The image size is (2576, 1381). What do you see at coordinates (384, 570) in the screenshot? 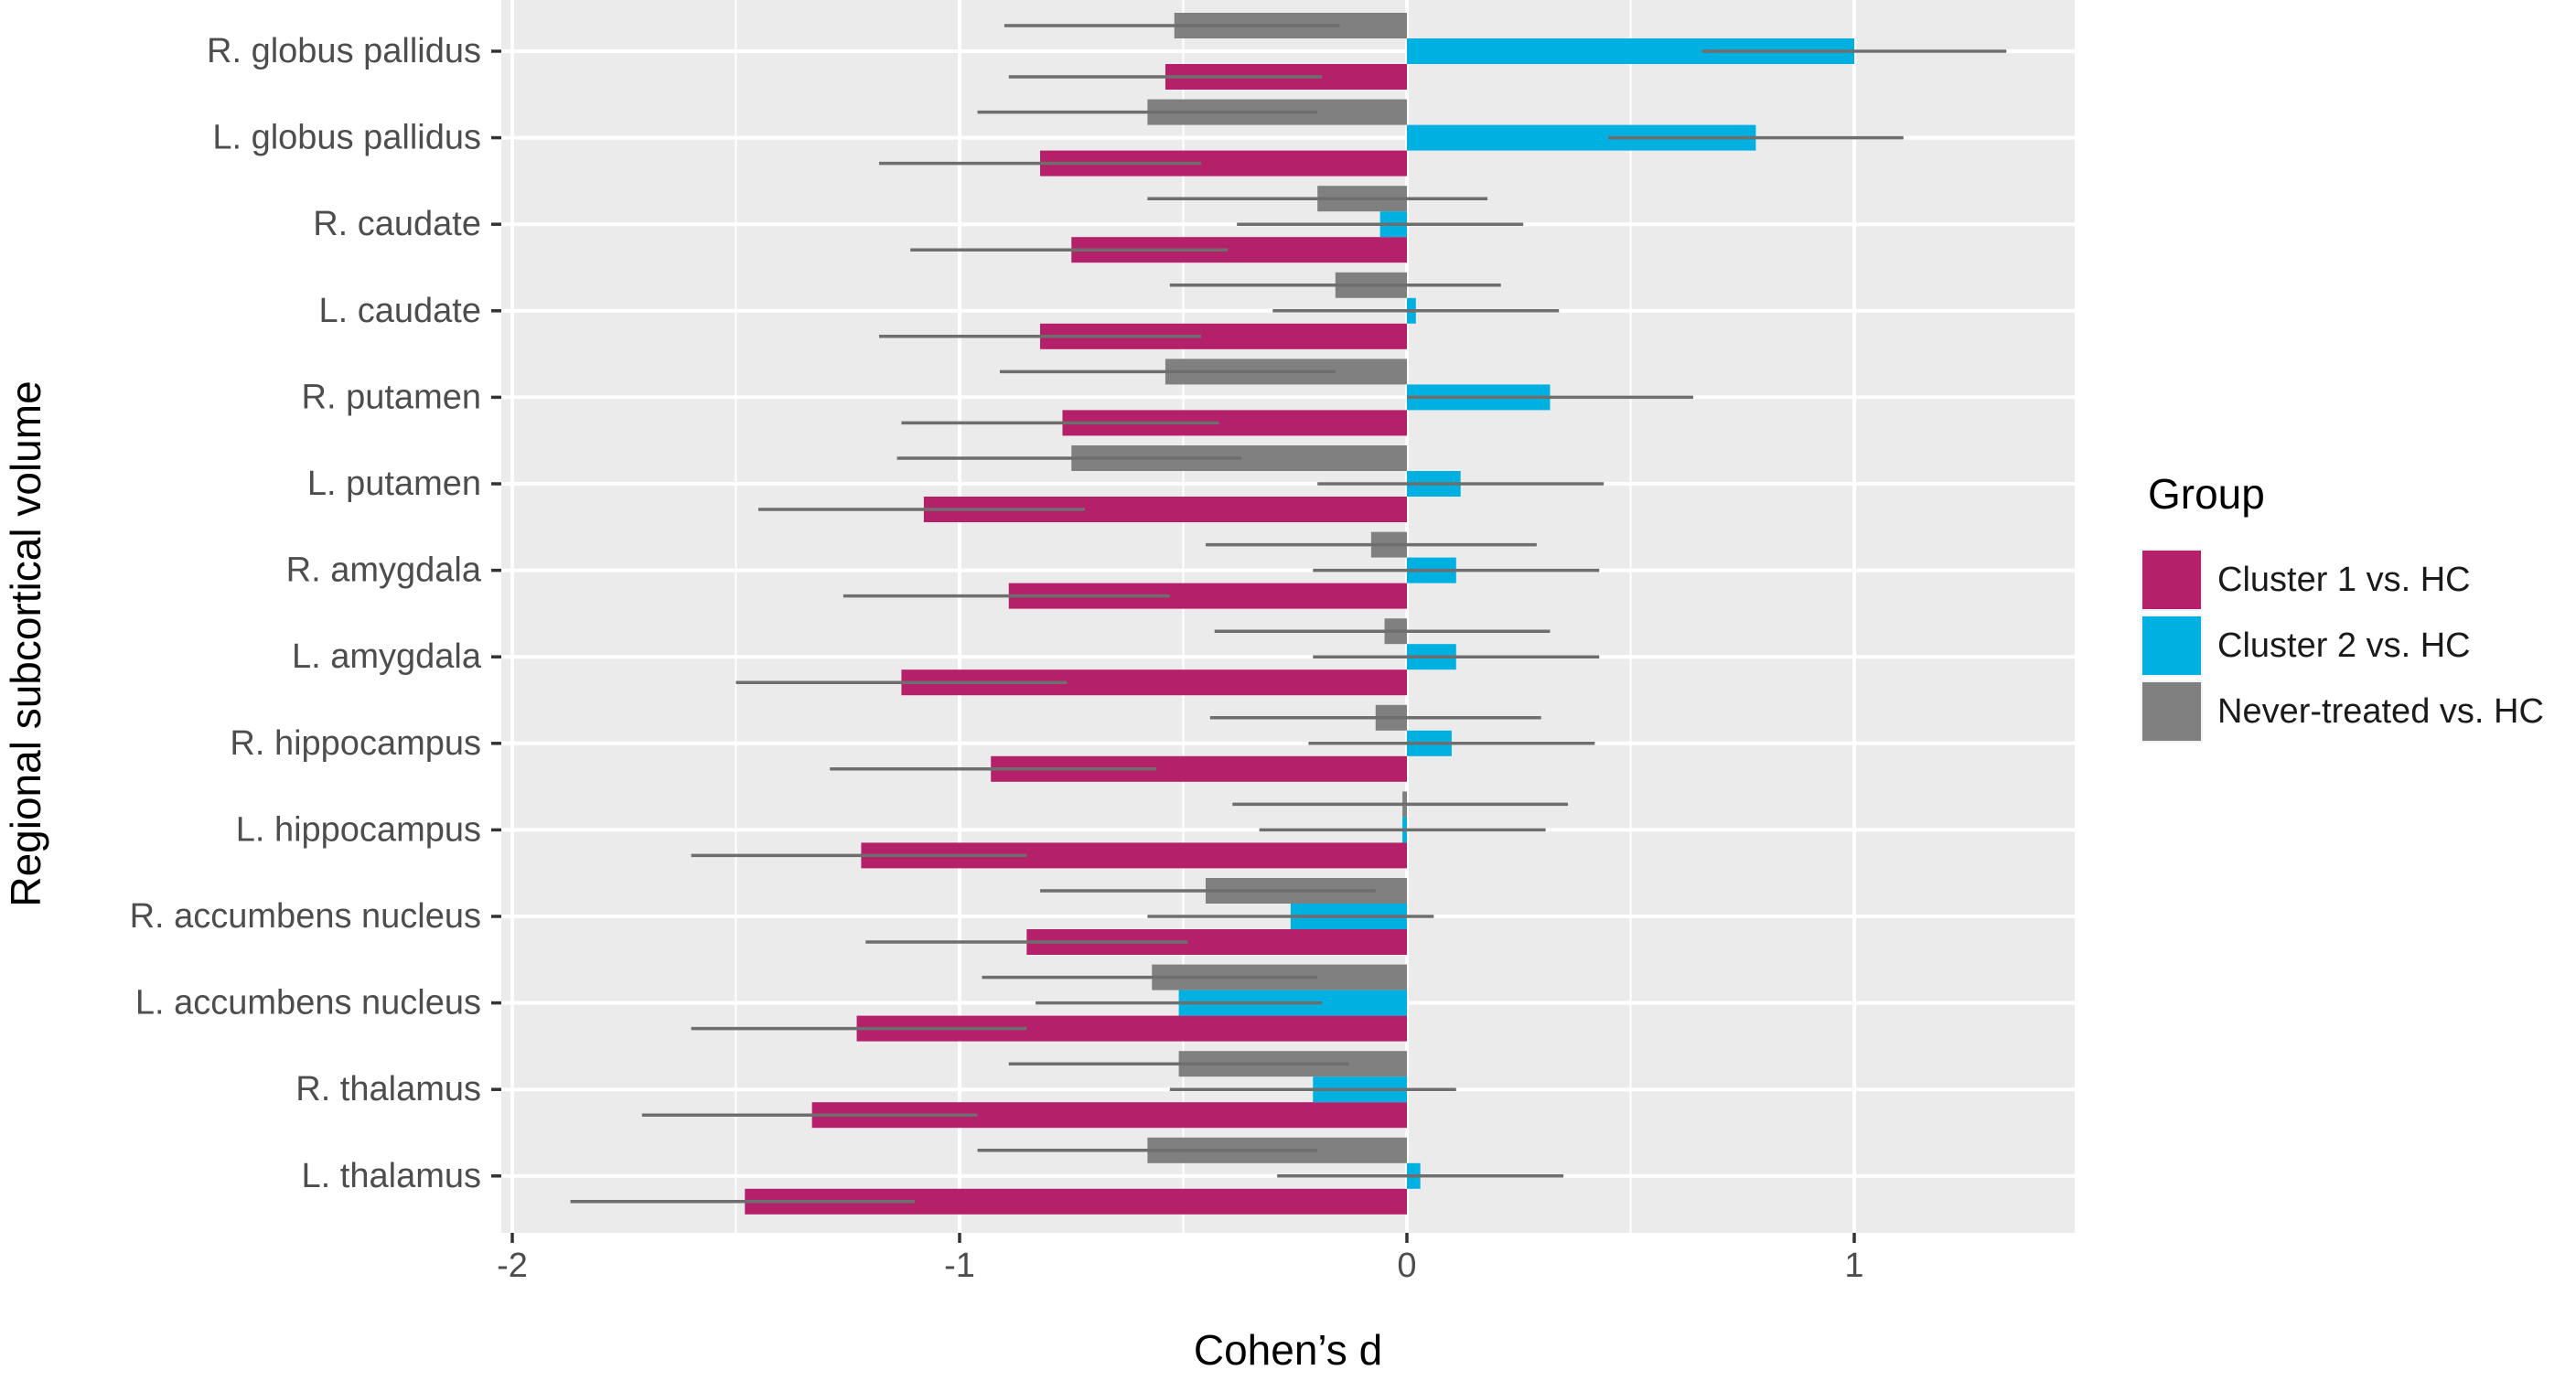
I see `y-tick-label: R. amygdala` at bounding box center [384, 570].